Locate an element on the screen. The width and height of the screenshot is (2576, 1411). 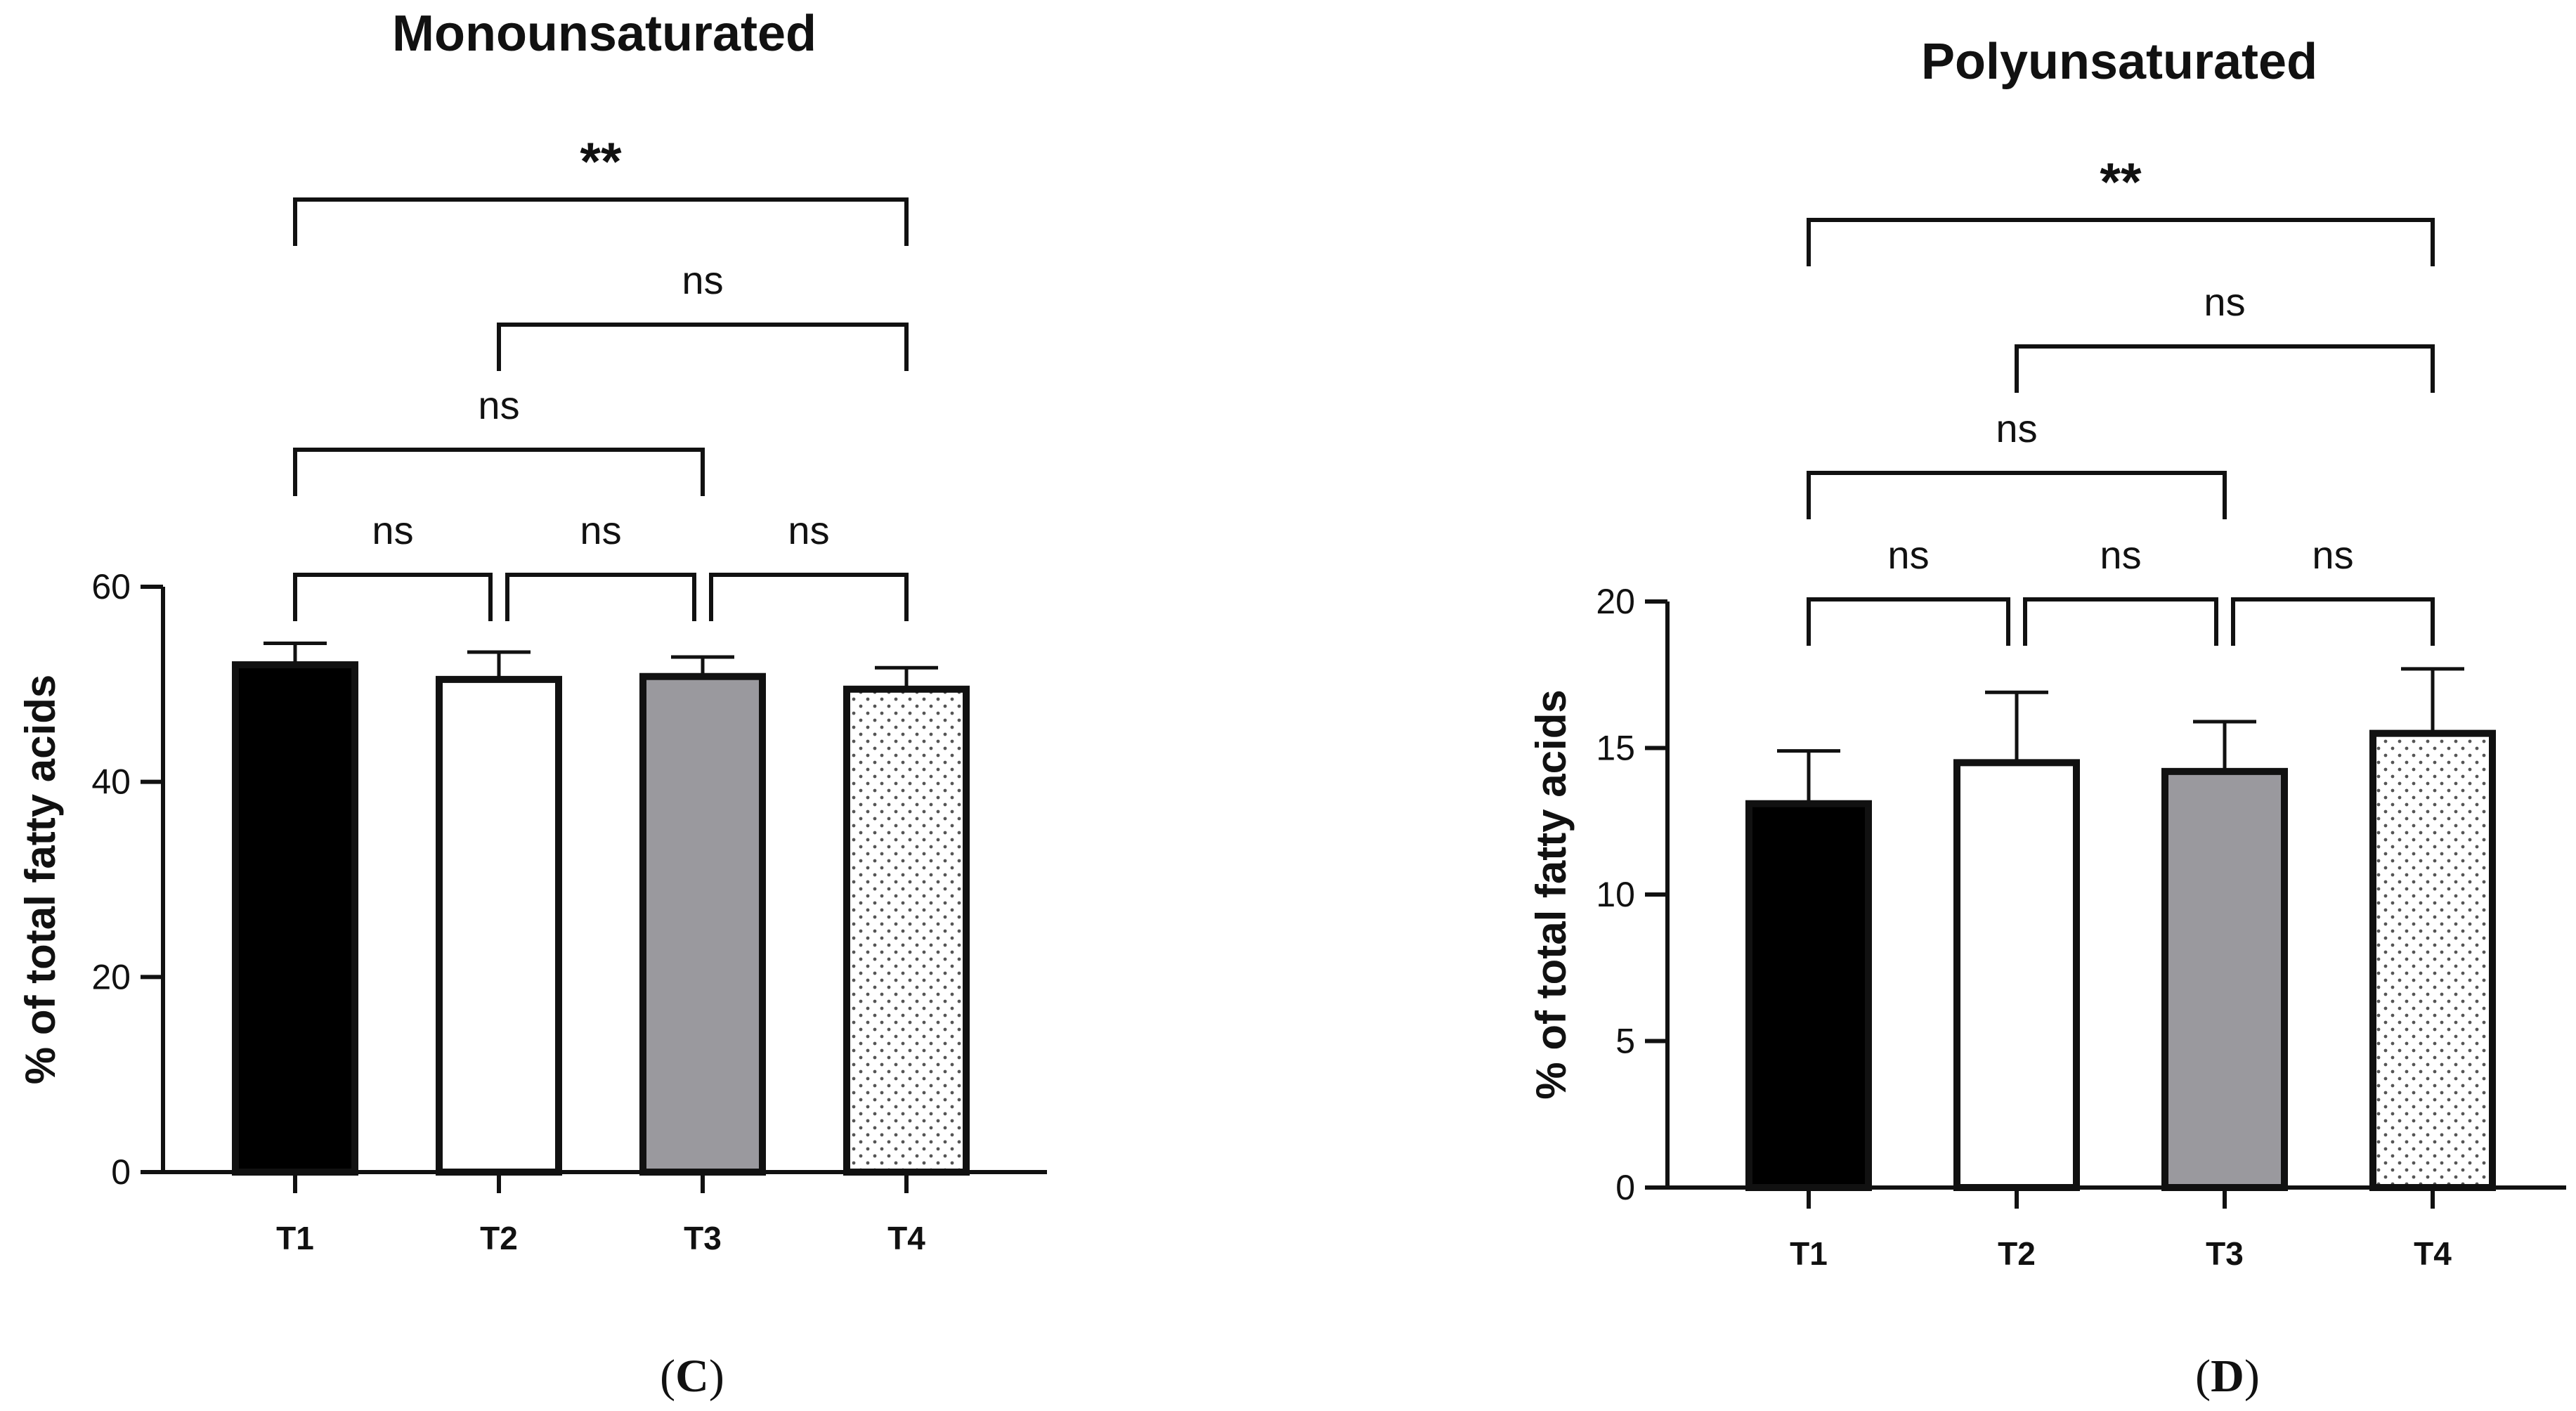
y-tick-label: 10 is located at coordinates (1615, 894).